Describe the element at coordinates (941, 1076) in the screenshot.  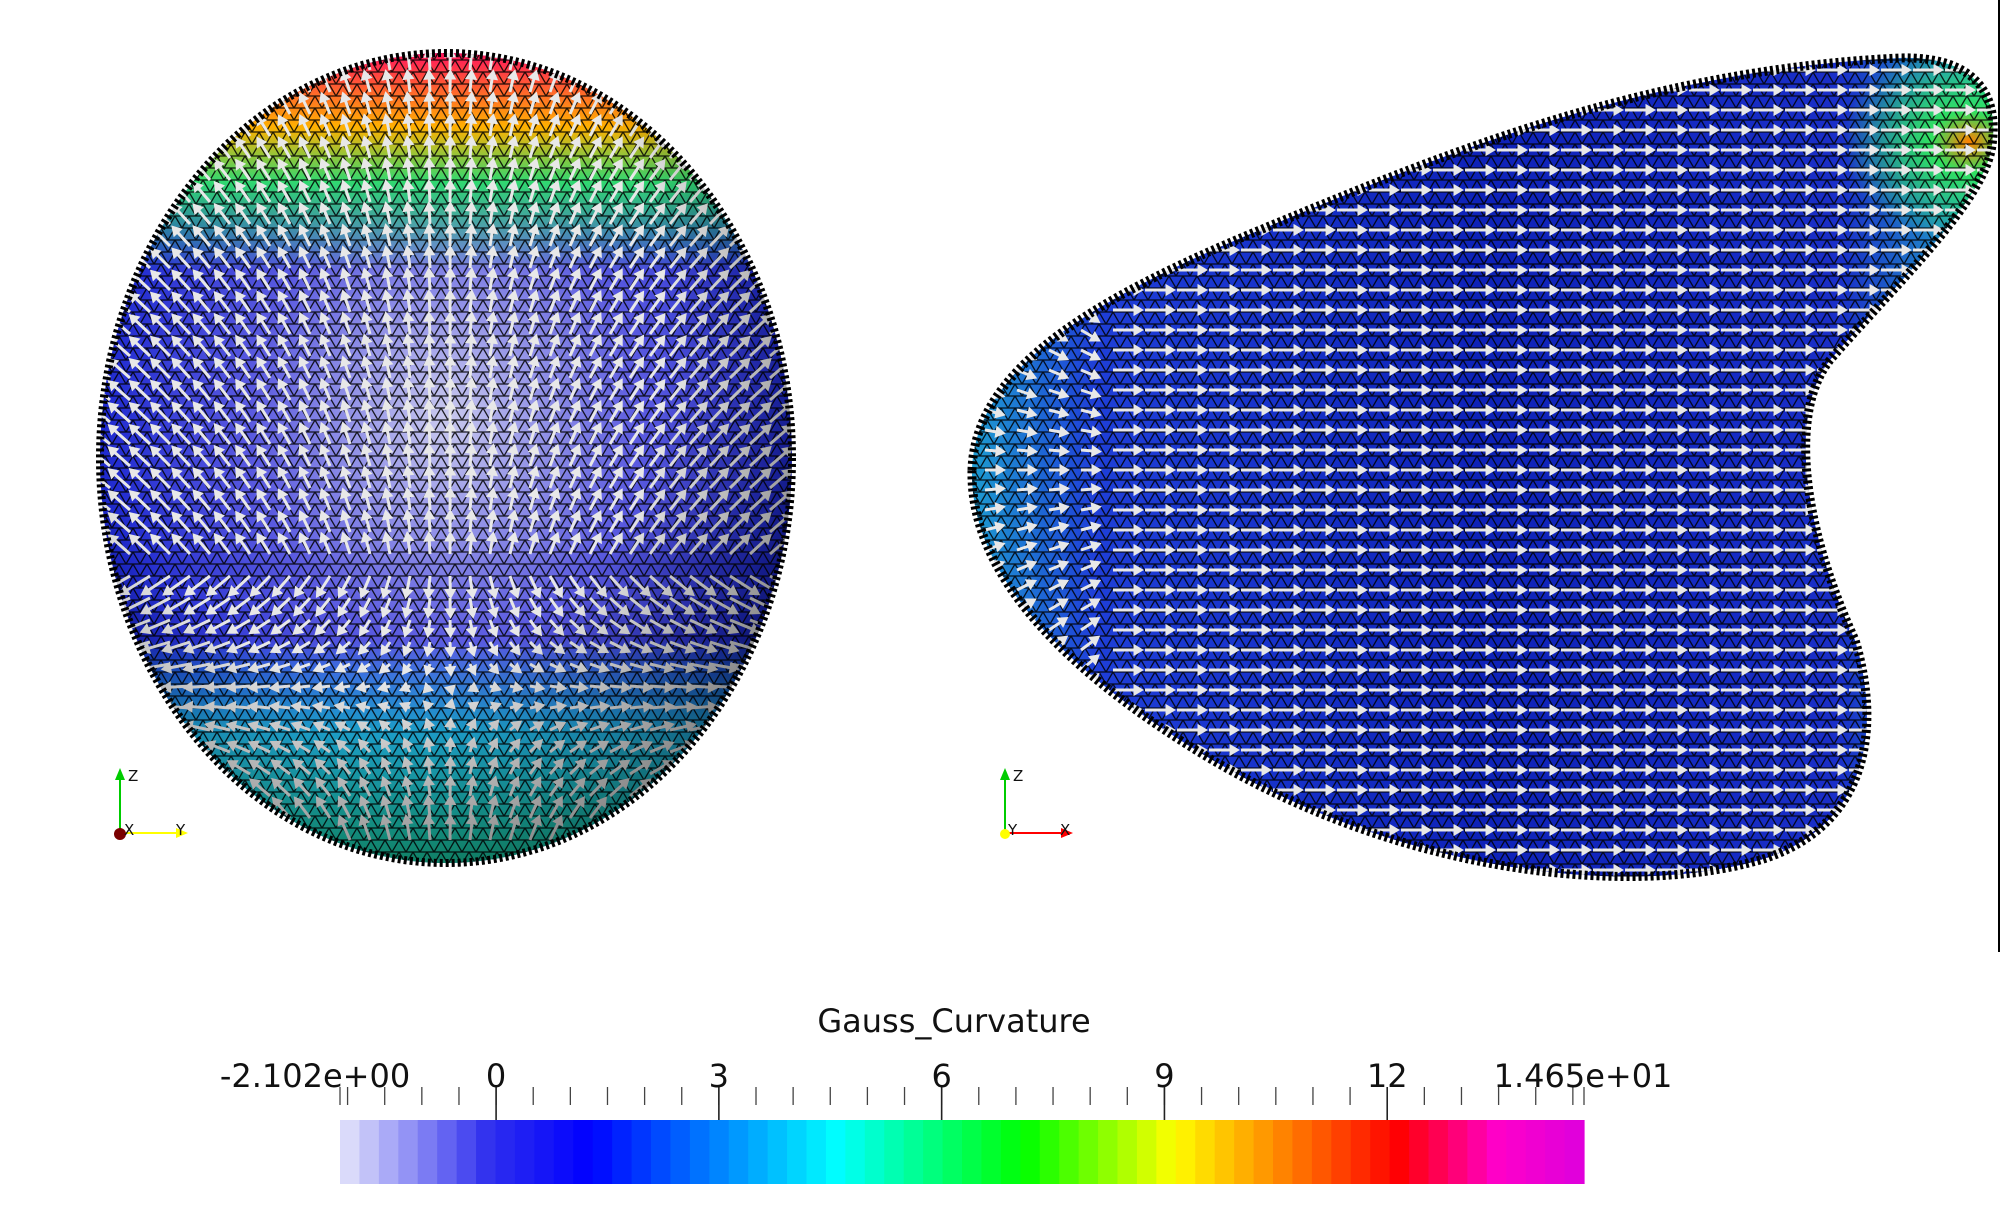
I see `colorbar-tick-label: 6` at that location.